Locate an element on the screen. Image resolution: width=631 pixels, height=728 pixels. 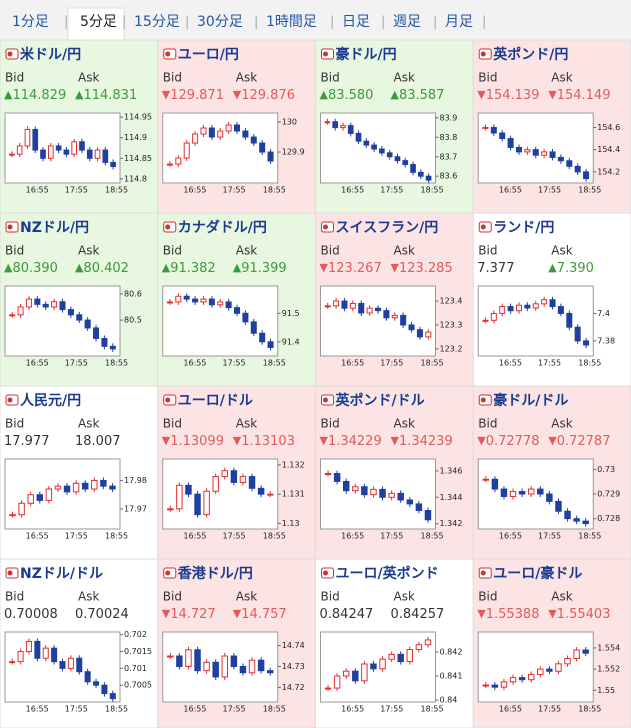
pair-title: ランド/円 is located at coordinates (523, 228).